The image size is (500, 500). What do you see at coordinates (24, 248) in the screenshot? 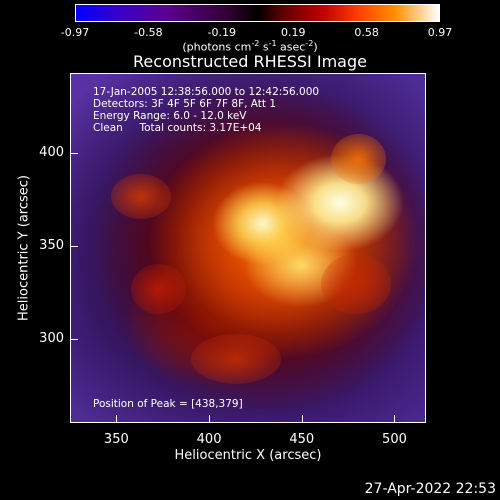
I see `y-axis-label: Heliocentric Y (arcsec)` at bounding box center [24, 248].